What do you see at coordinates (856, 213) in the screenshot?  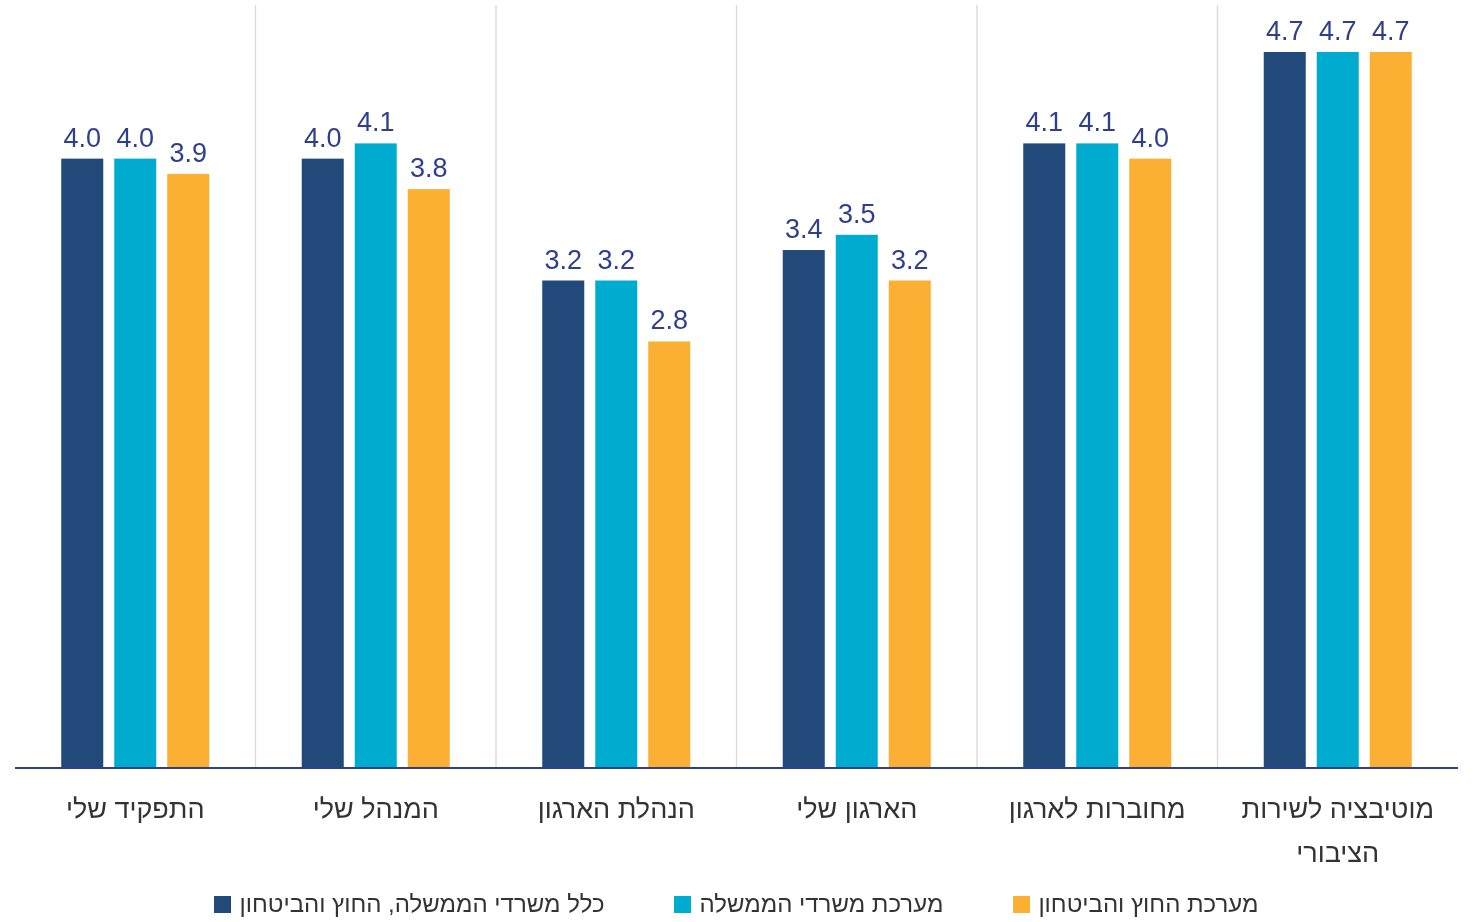 I see `data-label: 3.5` at bounding box center [856, 213].